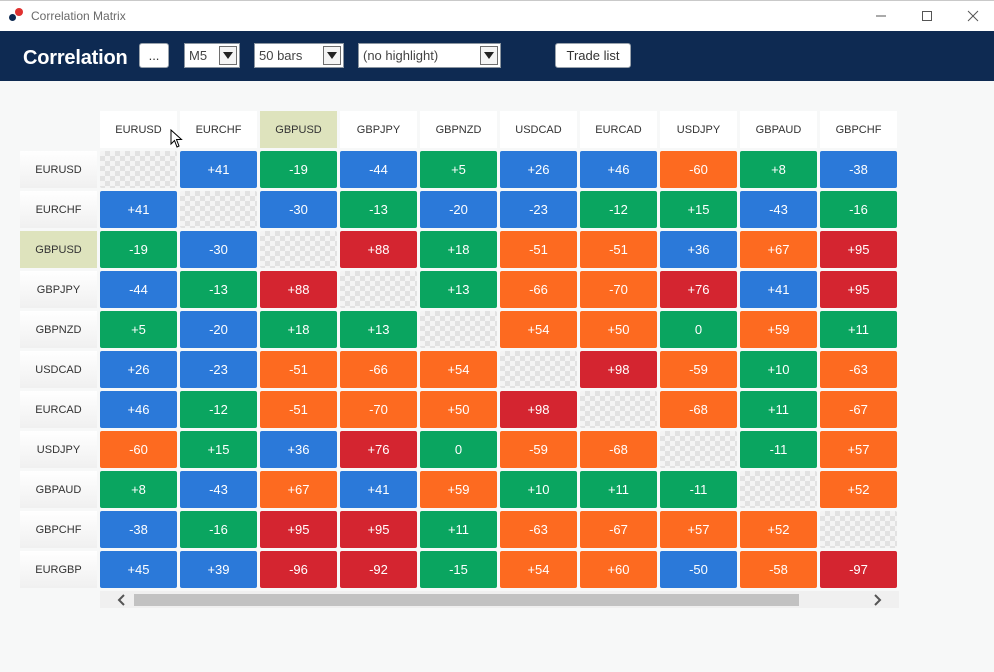 Image resolution: width=994 pixels, height=672 pixels. I want to click on row-header: EURCHF, so click(58, 209).